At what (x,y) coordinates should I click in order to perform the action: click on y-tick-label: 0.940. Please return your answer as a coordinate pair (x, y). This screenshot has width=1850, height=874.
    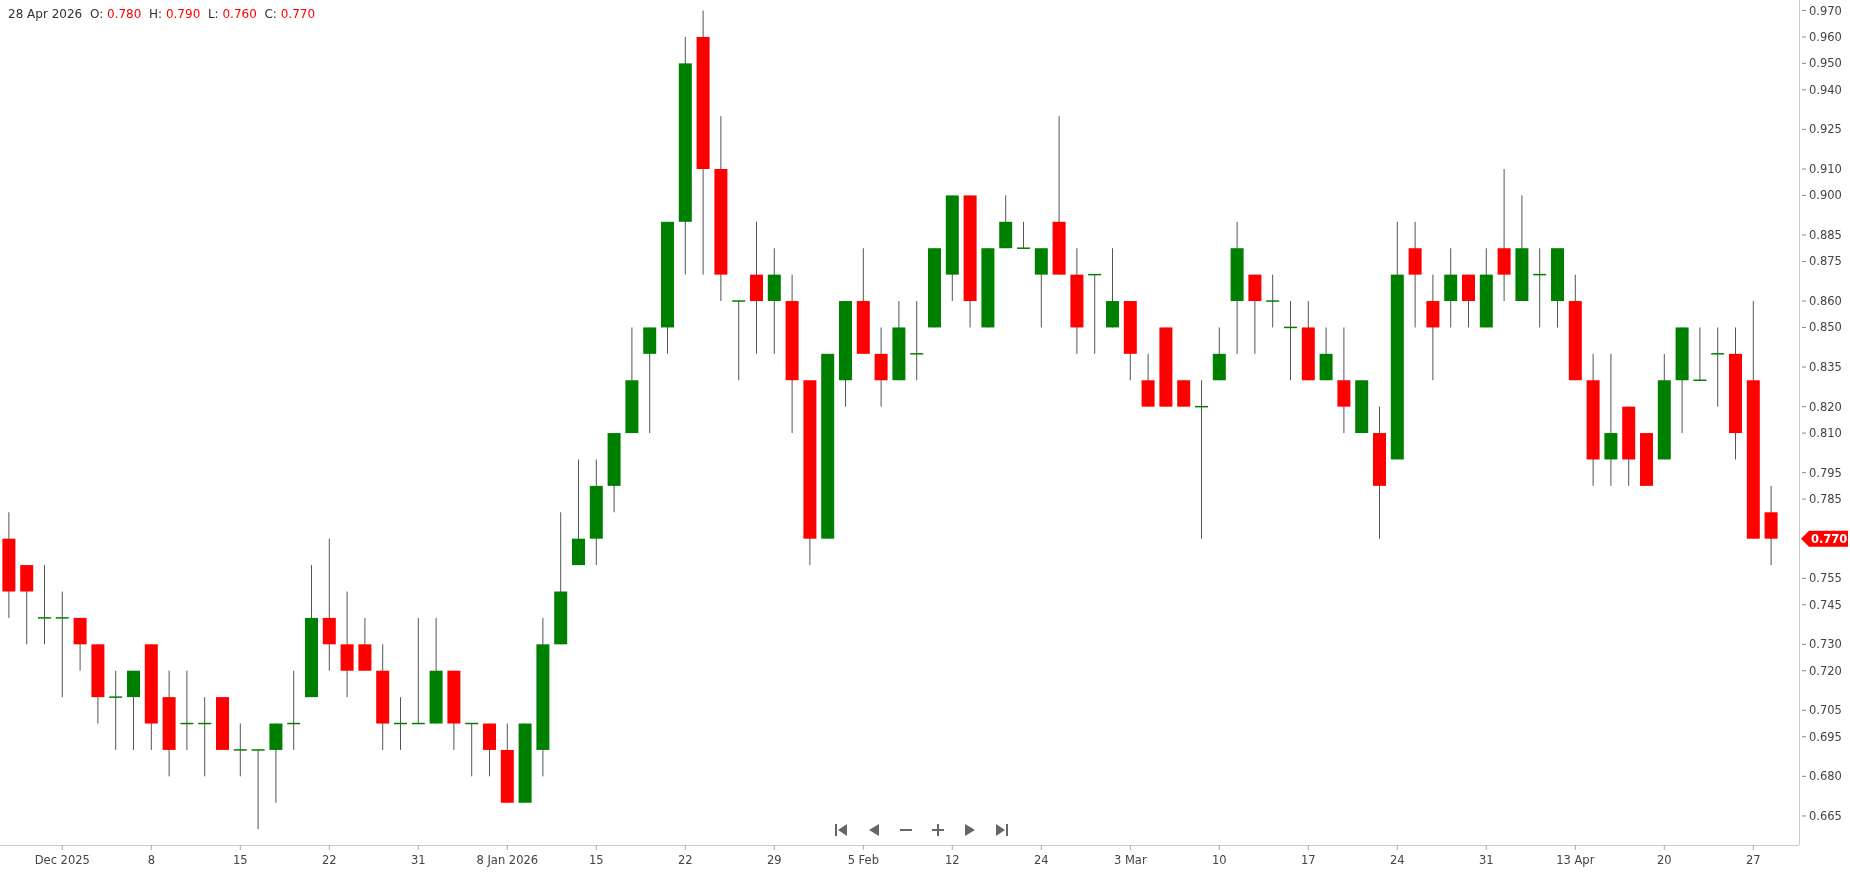
    Looking at the image, I should click on (1825, 89).